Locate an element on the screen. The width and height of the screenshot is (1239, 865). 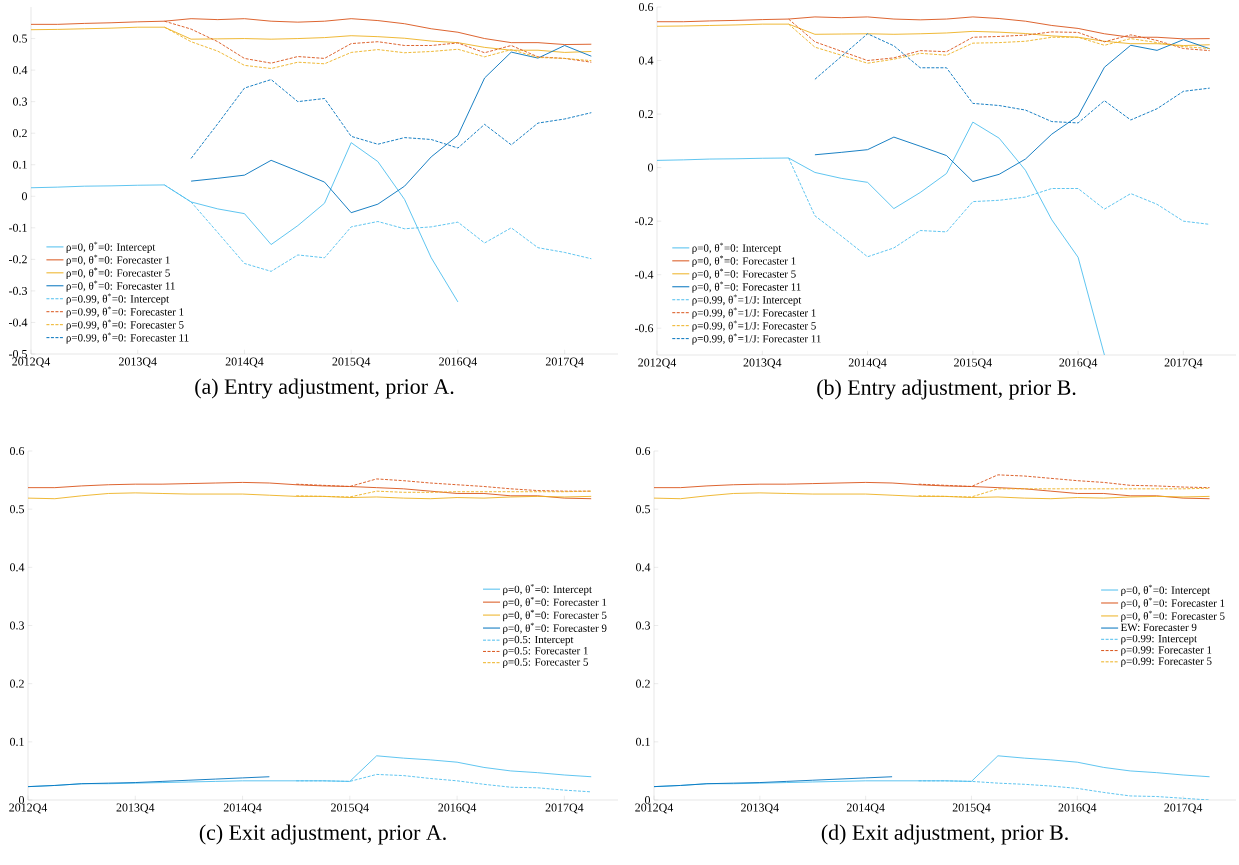
text: (a) Entry adjustment, prior A. is located at coordinates (324, 388).